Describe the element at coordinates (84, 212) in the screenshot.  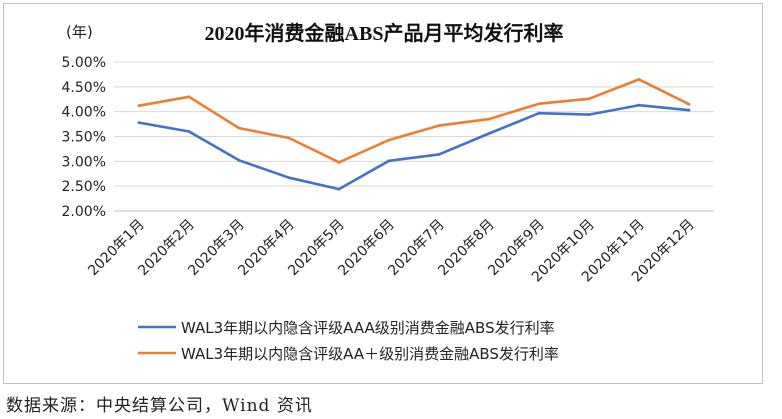
I see `y-tick-label: 2.00%` at that location.